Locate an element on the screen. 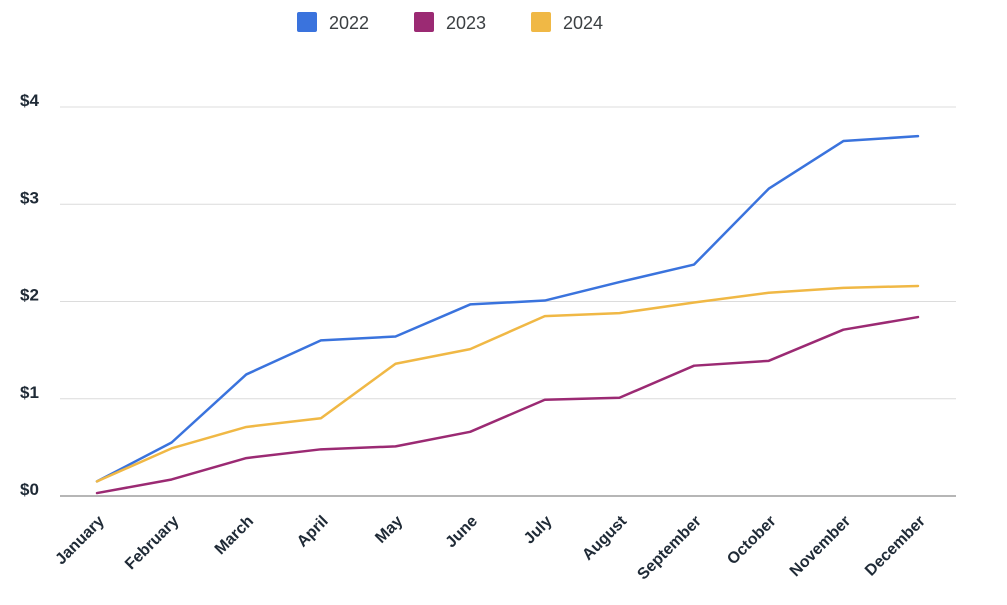 The width and height of the screenshot is (1007, 605). x-tick-label: April is located at coordinates (313, 532).